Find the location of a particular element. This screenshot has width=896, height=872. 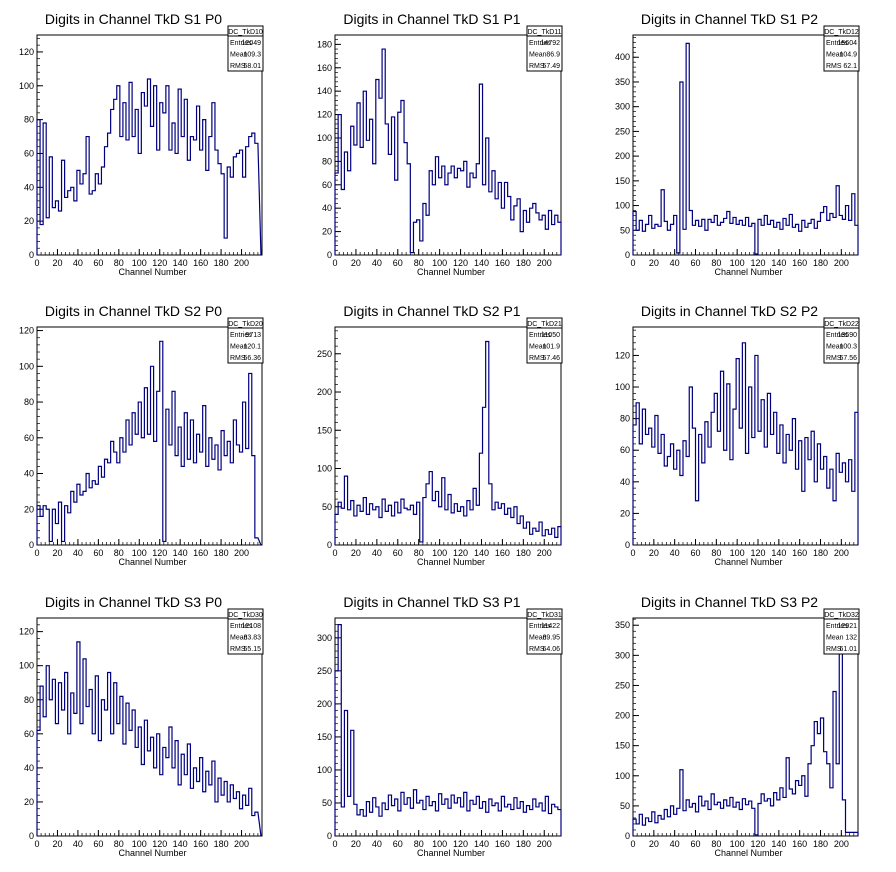

stats-value: 55.15 is located at coordinates (252, 649).